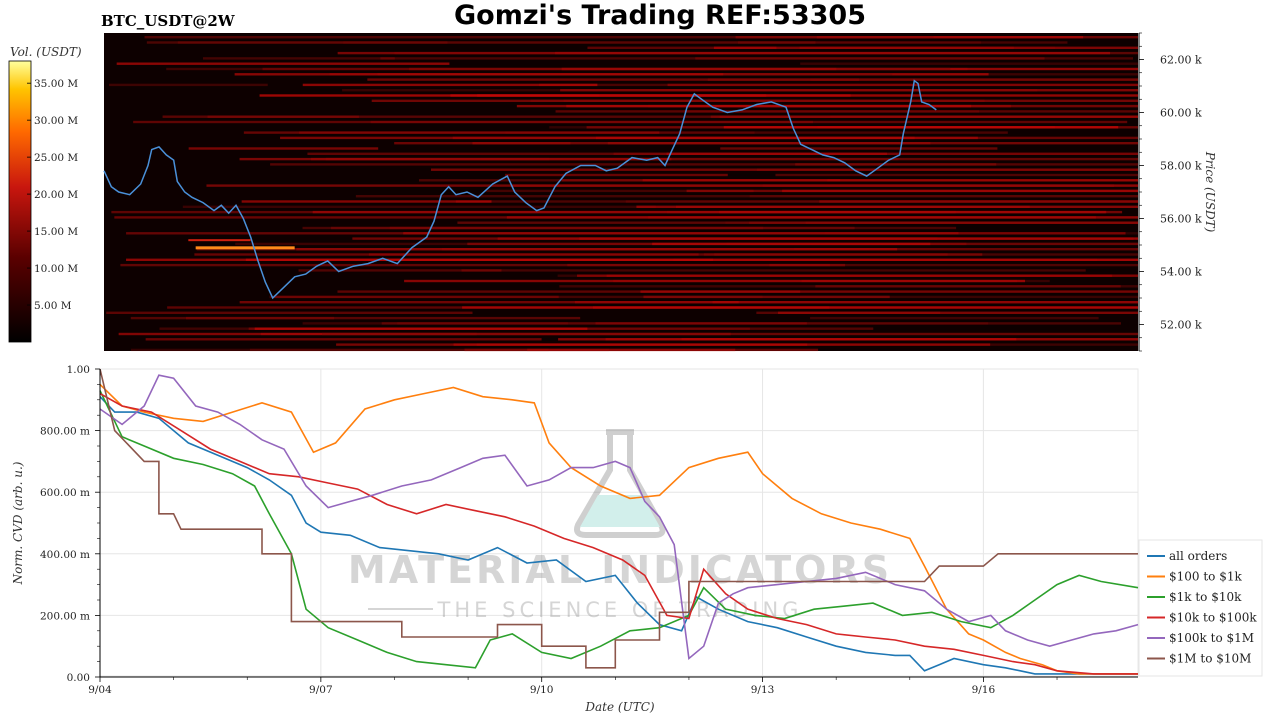  What do you see at coordinates (1181, 60) in the screenshot?
I see `price-tick-label: 62.00 k` at bounding box center [1181, 60].